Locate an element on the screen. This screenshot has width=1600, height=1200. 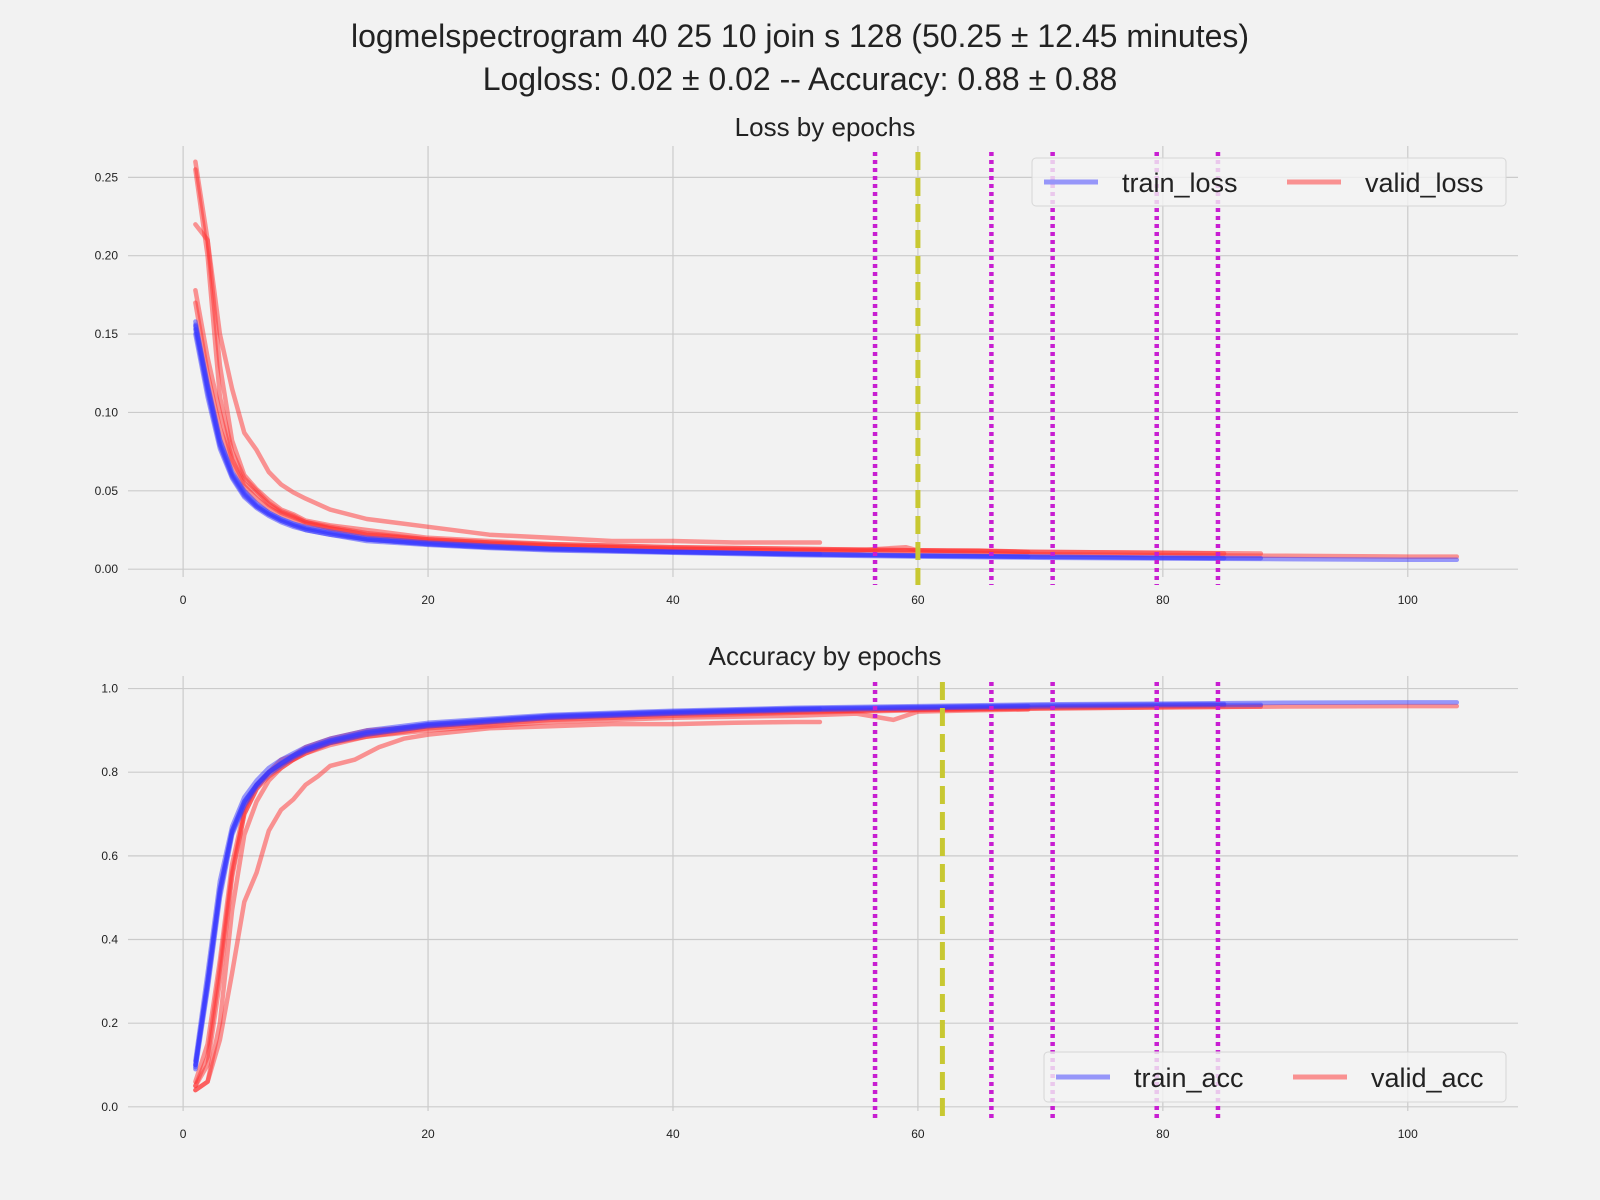
accuracy-ytick-label: 0.8 is located at coordinates (109, 772).